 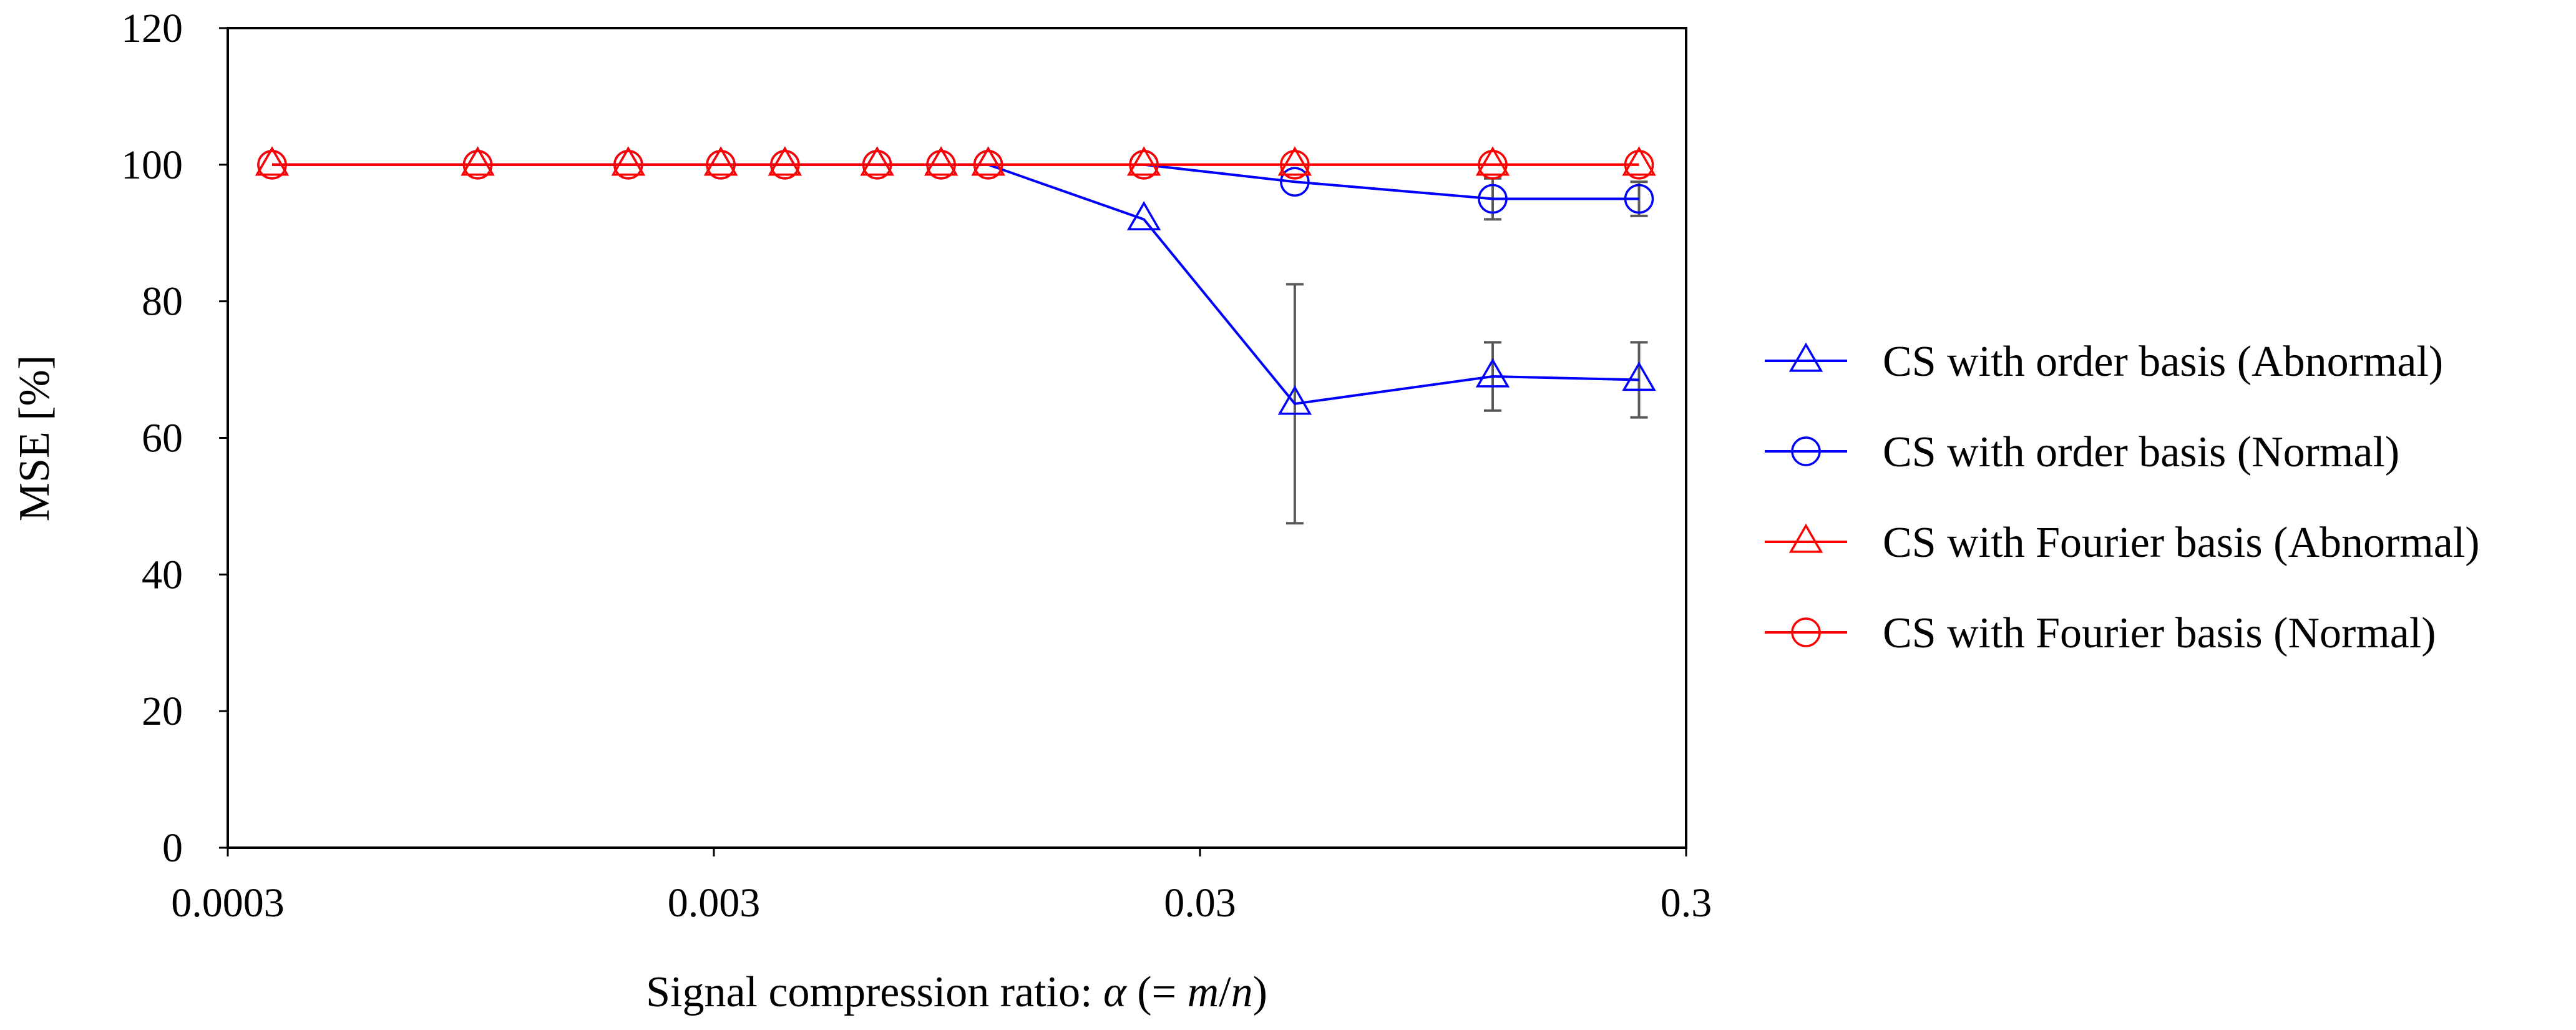 I want to click on legend-item-cs-with-order-basis-abnormal: CS with order basis (Abnormal), so click(x=2104, y=362).